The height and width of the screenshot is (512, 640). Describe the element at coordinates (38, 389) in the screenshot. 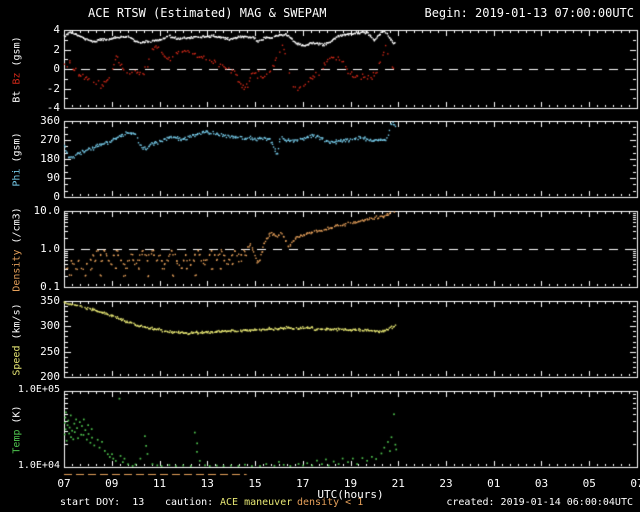

I see `y-tick-label: 1.0E+05` at that location.